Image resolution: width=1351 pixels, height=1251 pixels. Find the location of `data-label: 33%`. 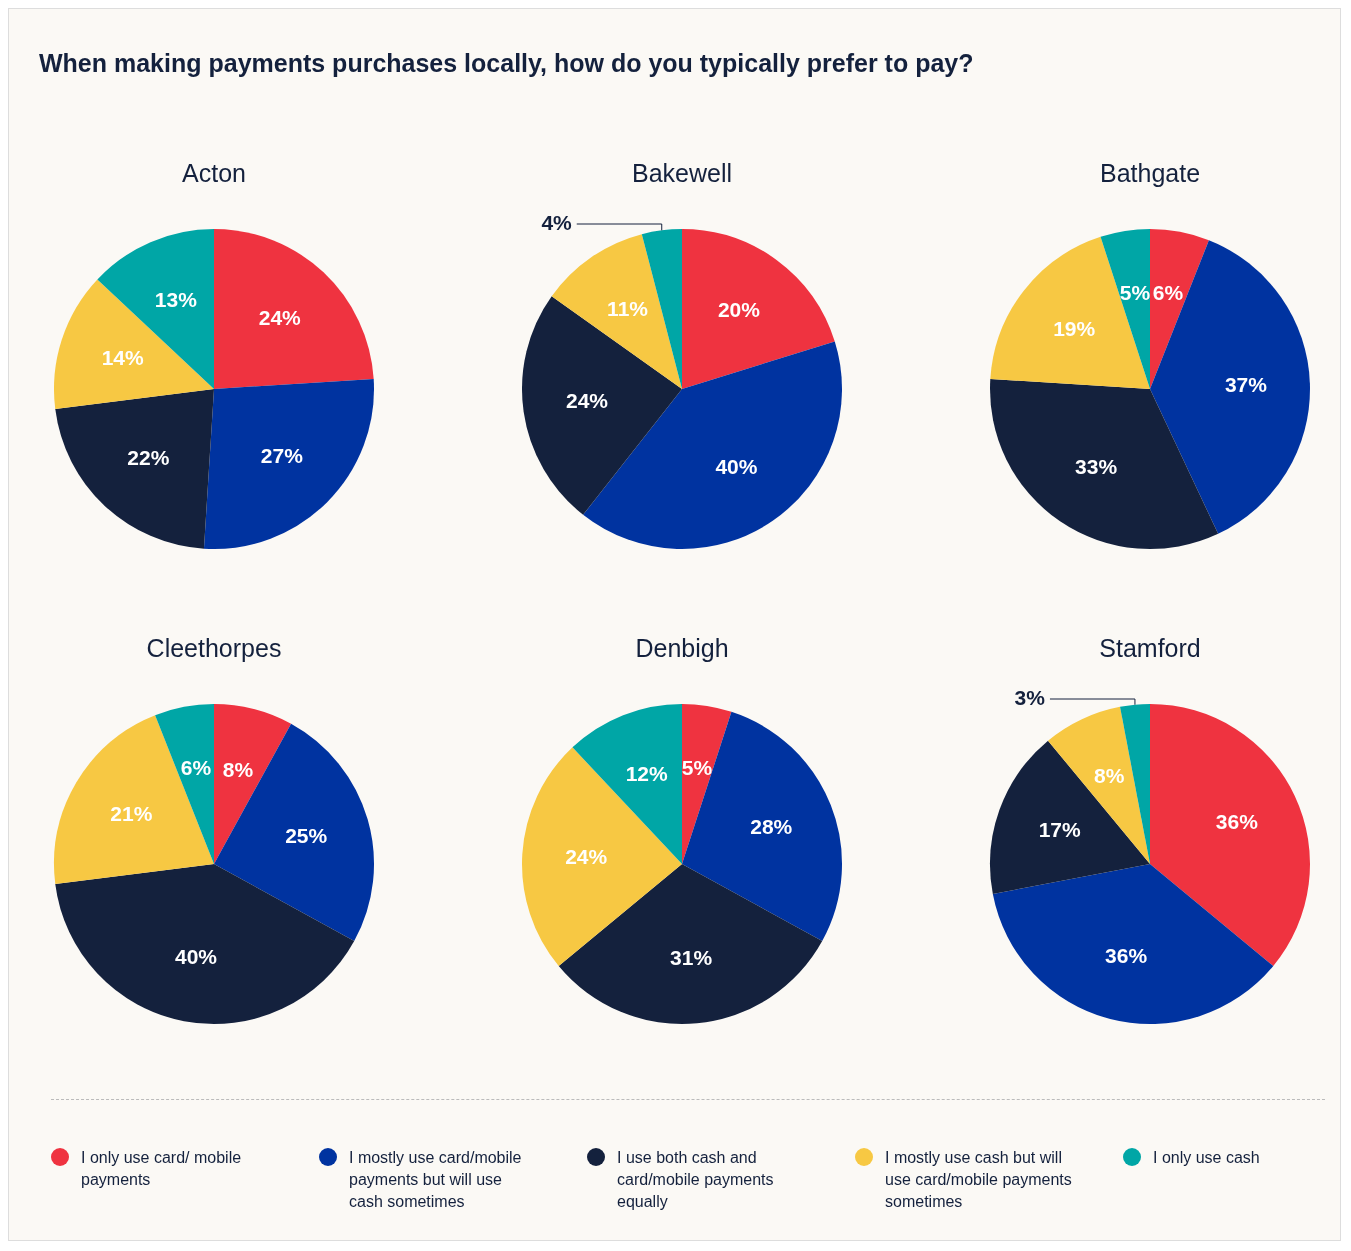

data-label: 33% is located at coordinates (1096, 467).